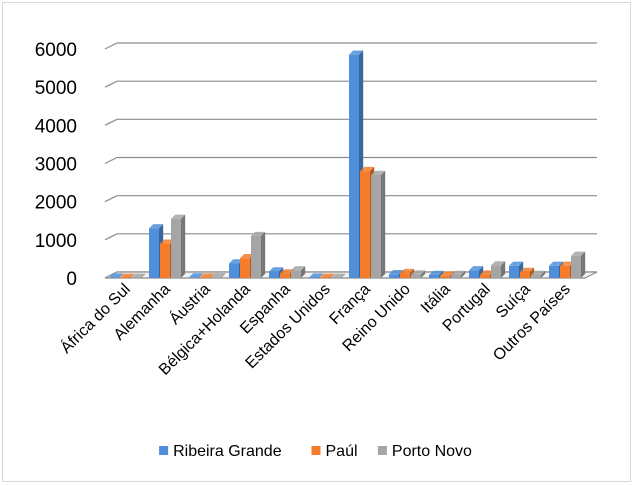  I want to click on y-tick-label: 3000, so click(56, 165).